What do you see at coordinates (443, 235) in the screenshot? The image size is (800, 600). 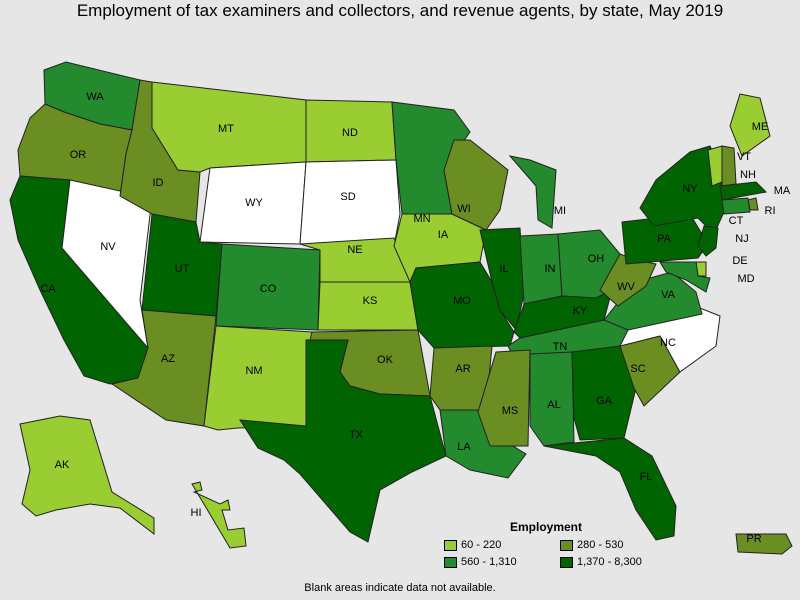 I see `state-label-ia: IA` at bounding box center [443, 235].